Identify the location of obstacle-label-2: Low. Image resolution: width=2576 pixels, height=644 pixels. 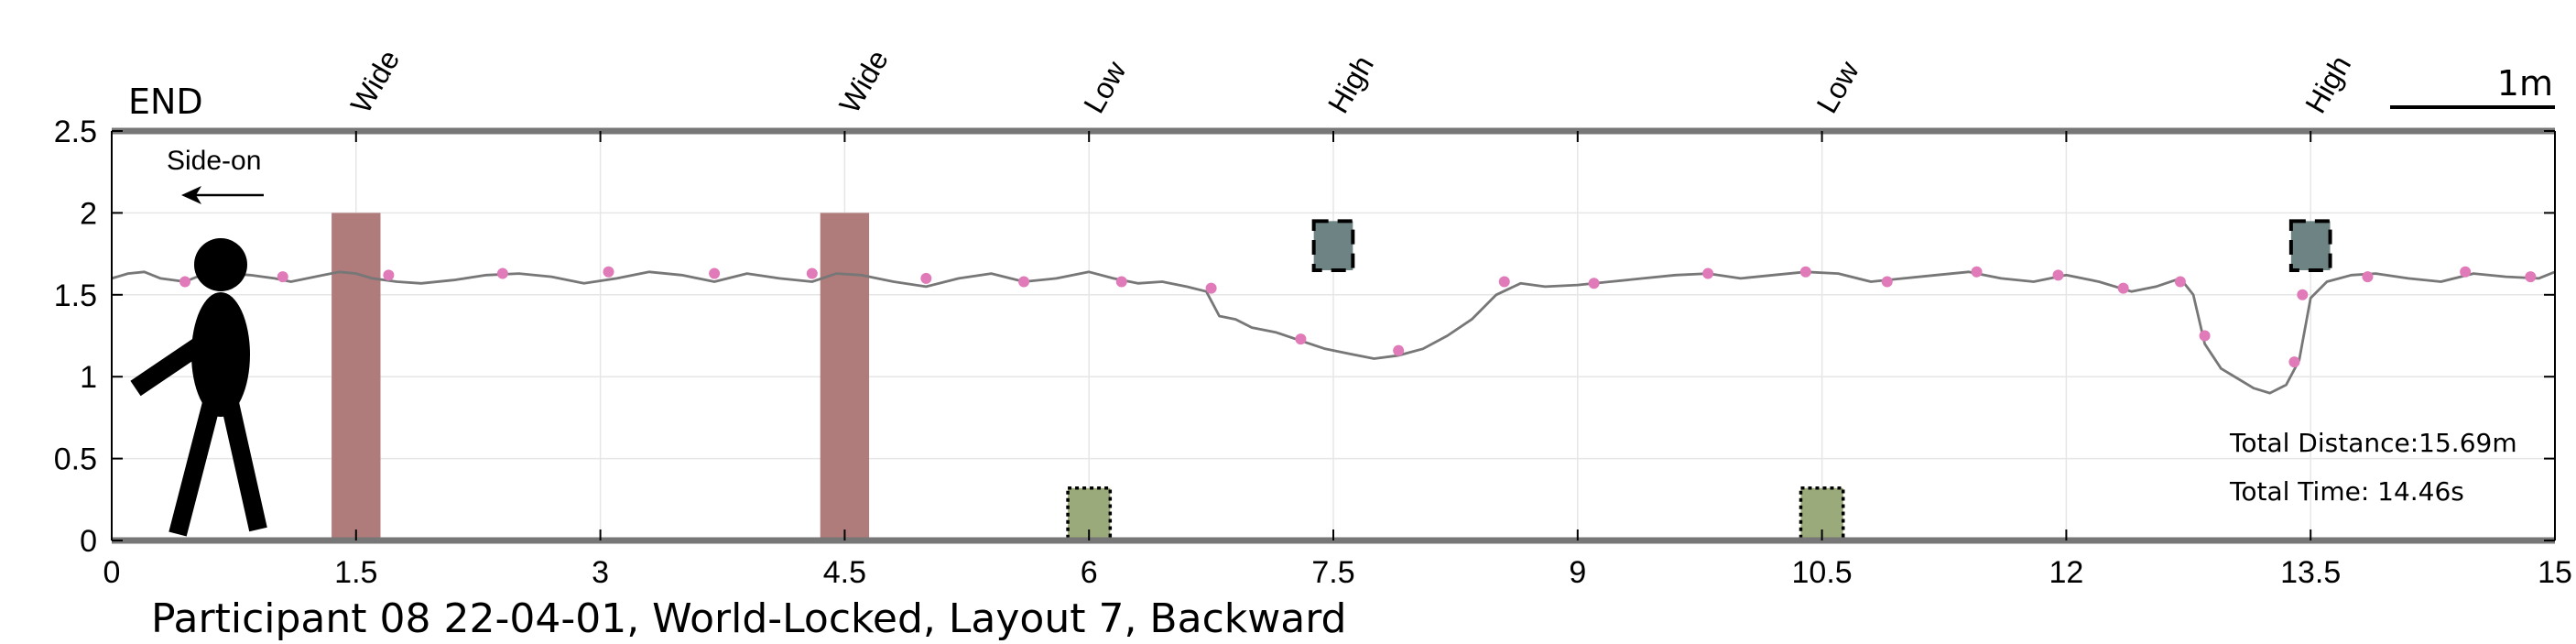
(1105, 87).